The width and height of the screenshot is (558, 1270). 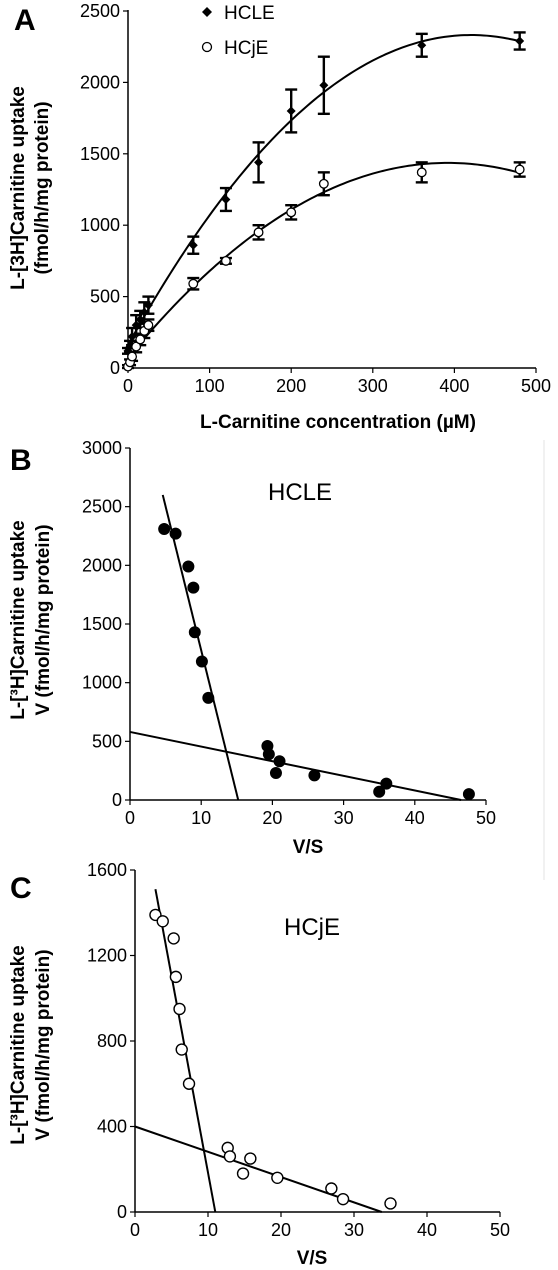 What do you see at coordinates (320, 1226) in the screenshot?
I see `panel-c-x-ticks: 0 10 20 30 40 50` at bounding box center [320, 1226].